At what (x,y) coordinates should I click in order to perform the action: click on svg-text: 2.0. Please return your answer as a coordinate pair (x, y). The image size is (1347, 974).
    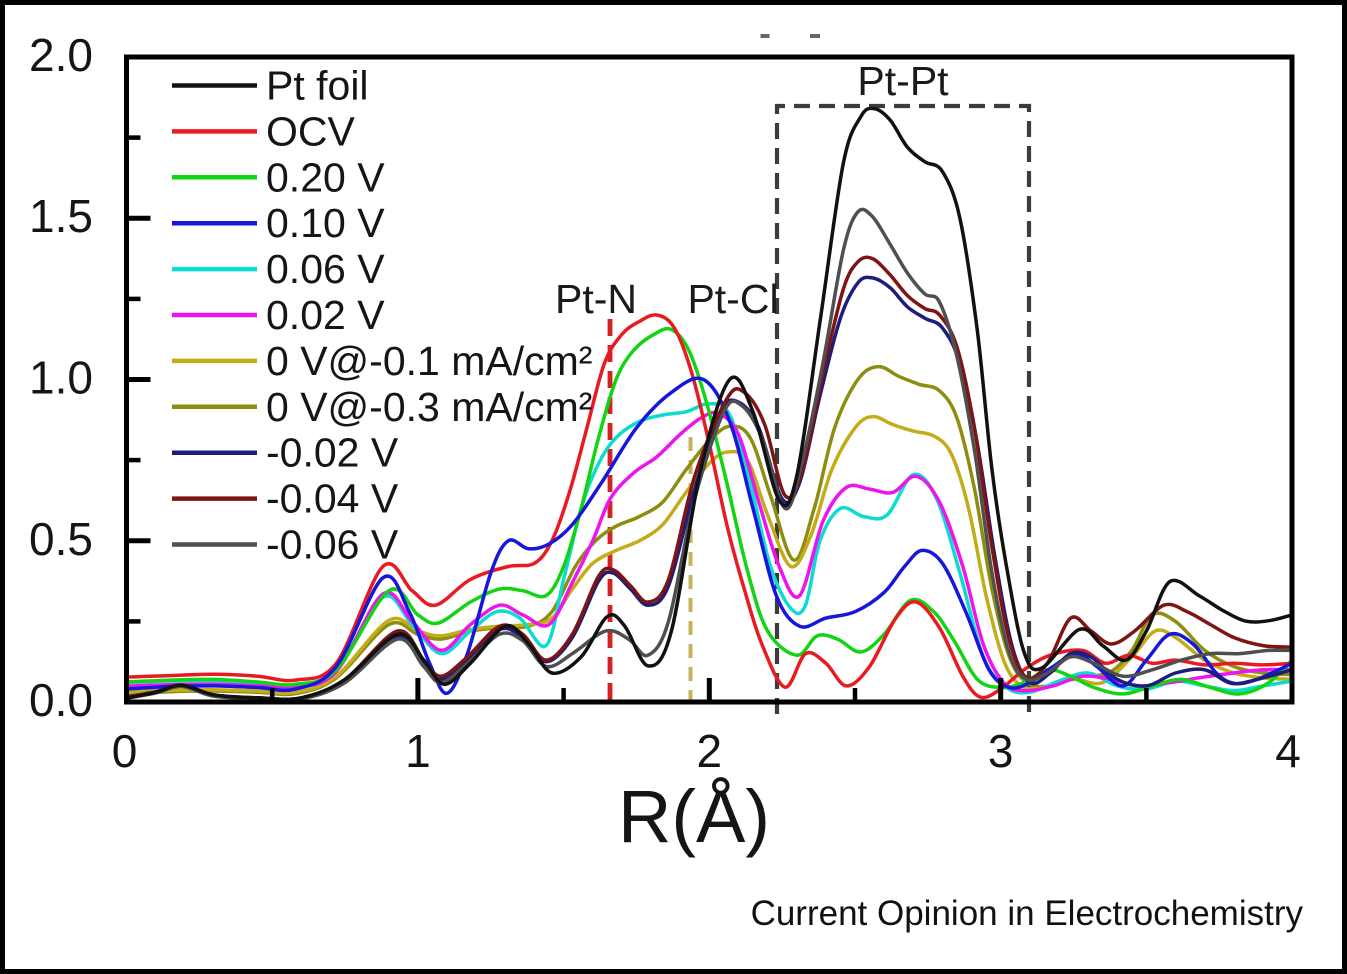
    Looking at the image, I should click on (61, 55).